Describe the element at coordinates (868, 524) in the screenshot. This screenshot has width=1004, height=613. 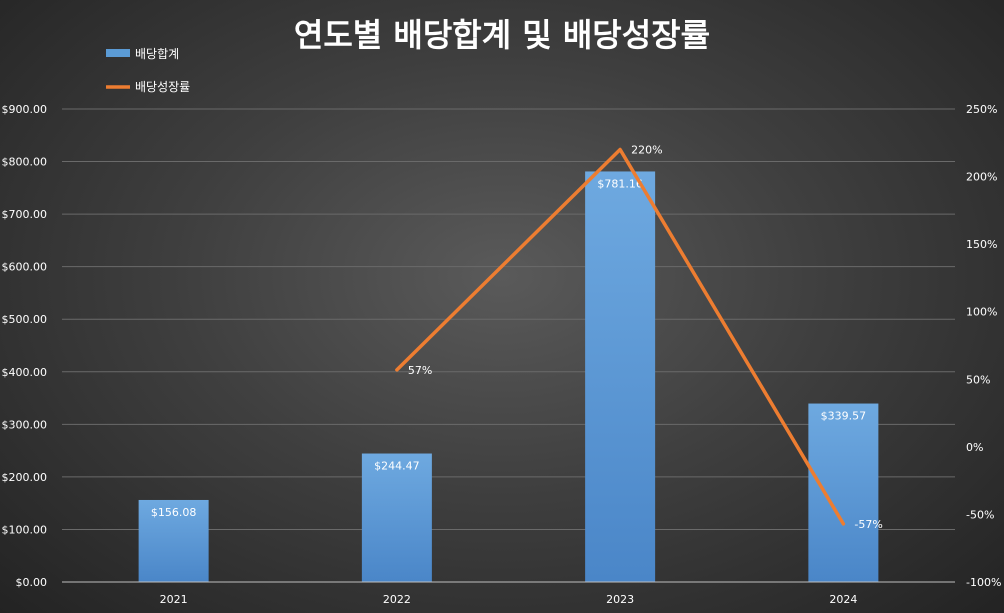
I see `line-data-label: -57%` at that location.